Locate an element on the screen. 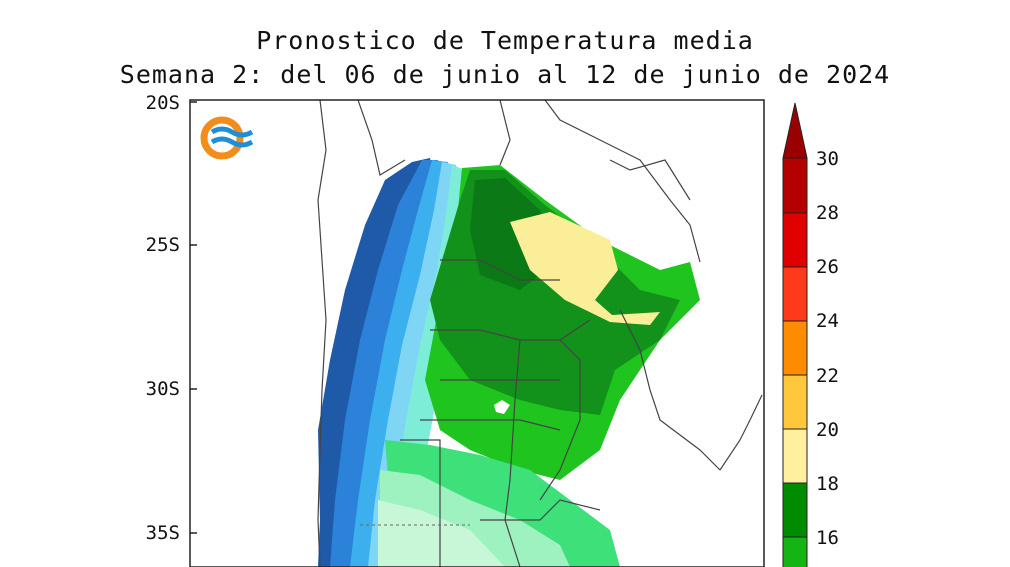 The width and height of the screenshot is (1010, 567). lat-label-20s: 20S is located at coordinates (162, 103).